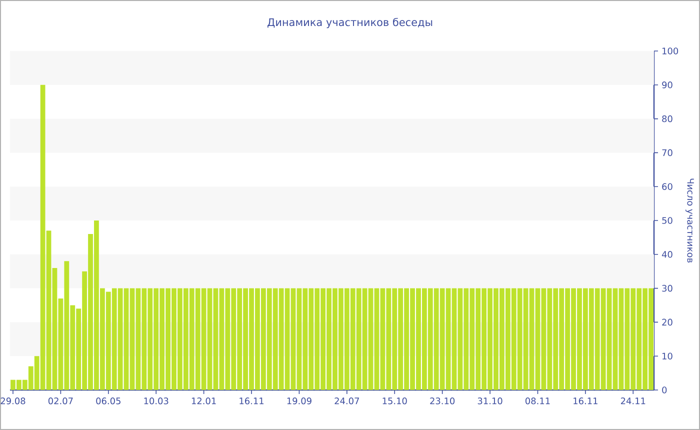 This screenshot has width=700, height=430. What do you see at coordinates (667, 186) in the screenshot?
I see `y-tick-label: 60` at bounding box center [667, 186].